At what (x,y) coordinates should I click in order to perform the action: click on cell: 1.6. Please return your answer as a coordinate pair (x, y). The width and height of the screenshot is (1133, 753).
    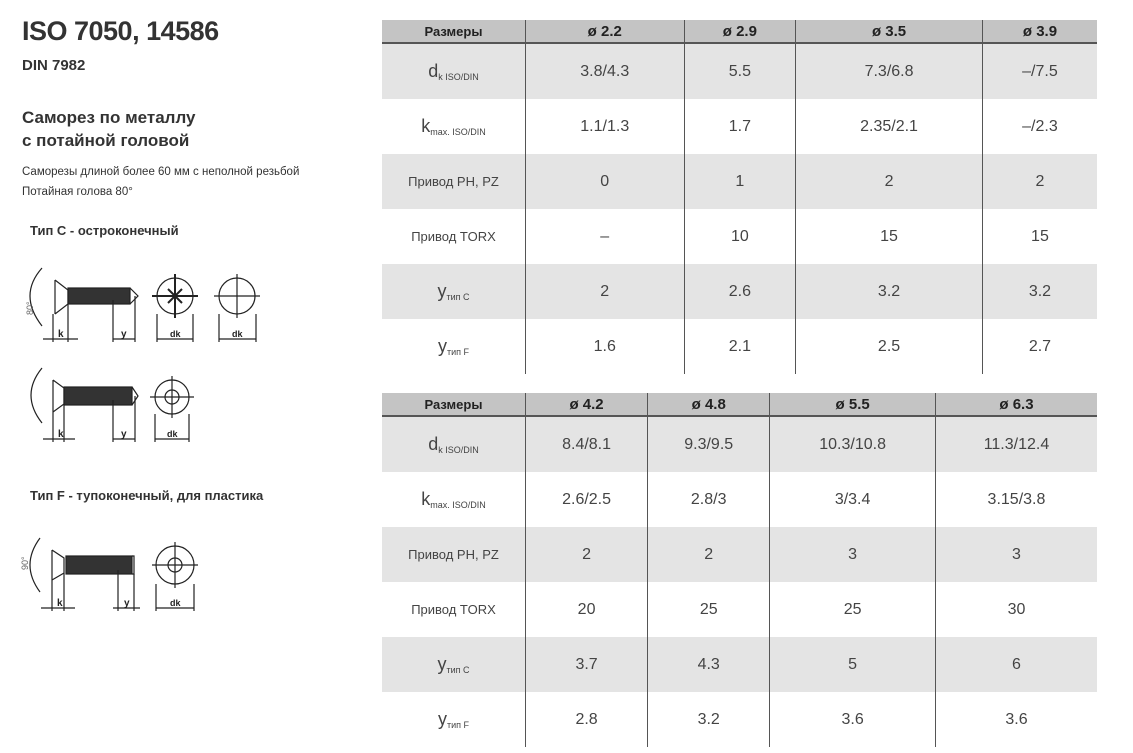
    Looking at the image, I should click on (604, 346).